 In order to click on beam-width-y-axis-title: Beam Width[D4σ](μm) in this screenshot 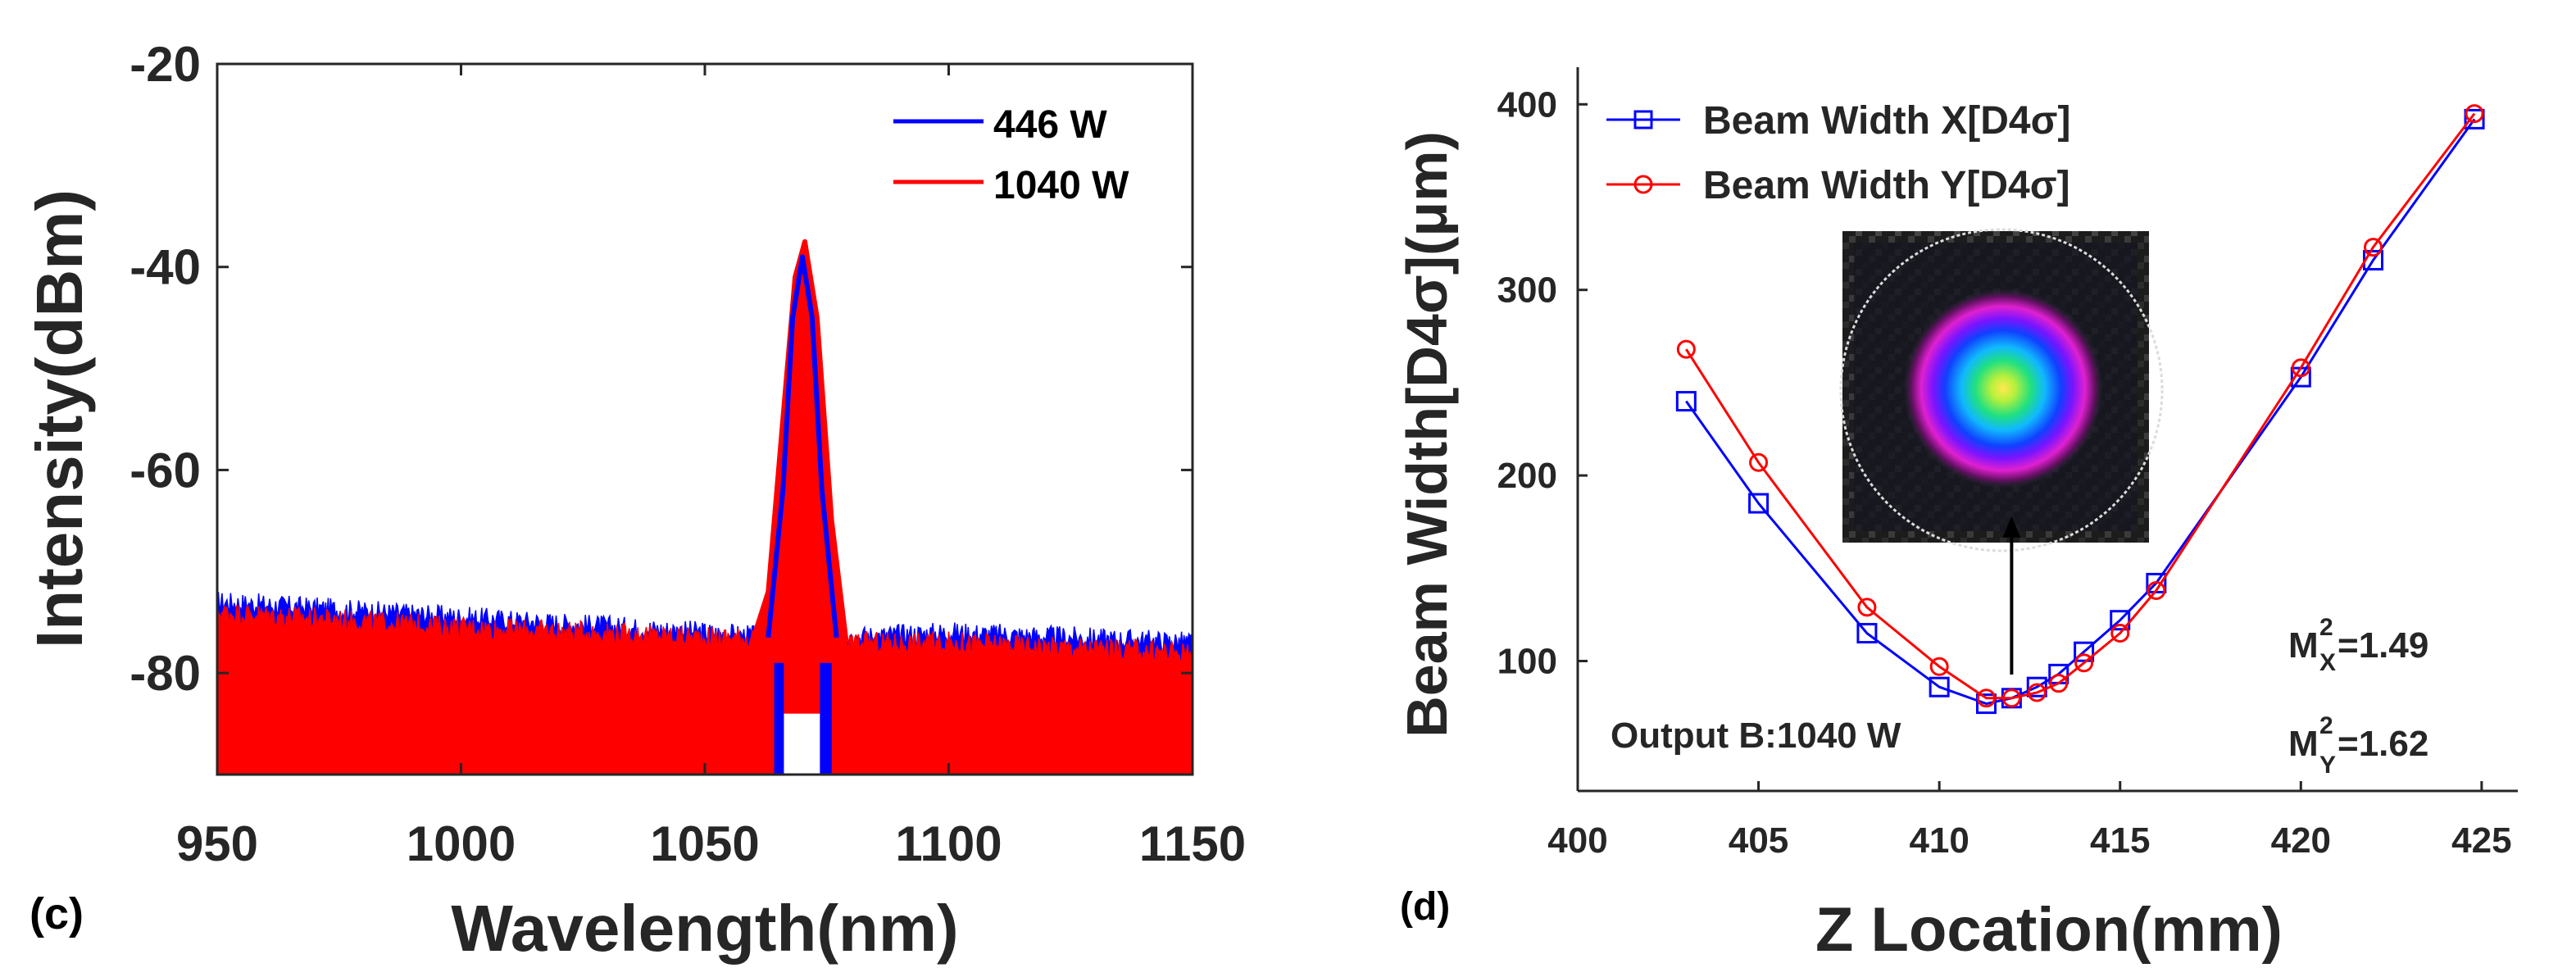, I will do `click(1427, 435)`.